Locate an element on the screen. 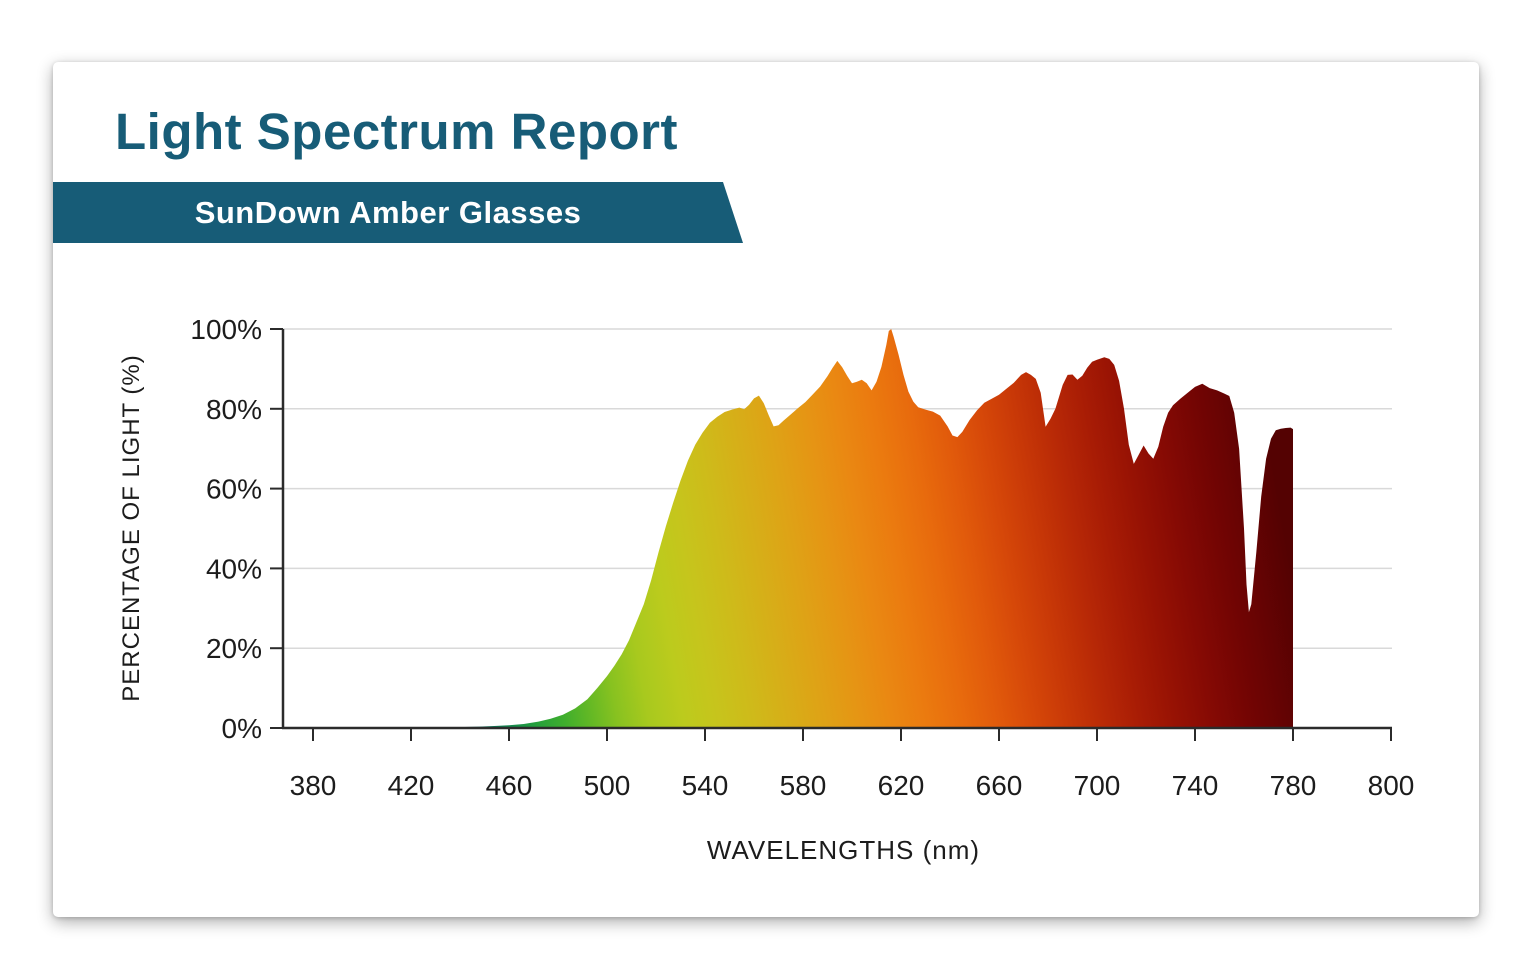  x-tick-label: 740 is located at coordinates (1195, 785).